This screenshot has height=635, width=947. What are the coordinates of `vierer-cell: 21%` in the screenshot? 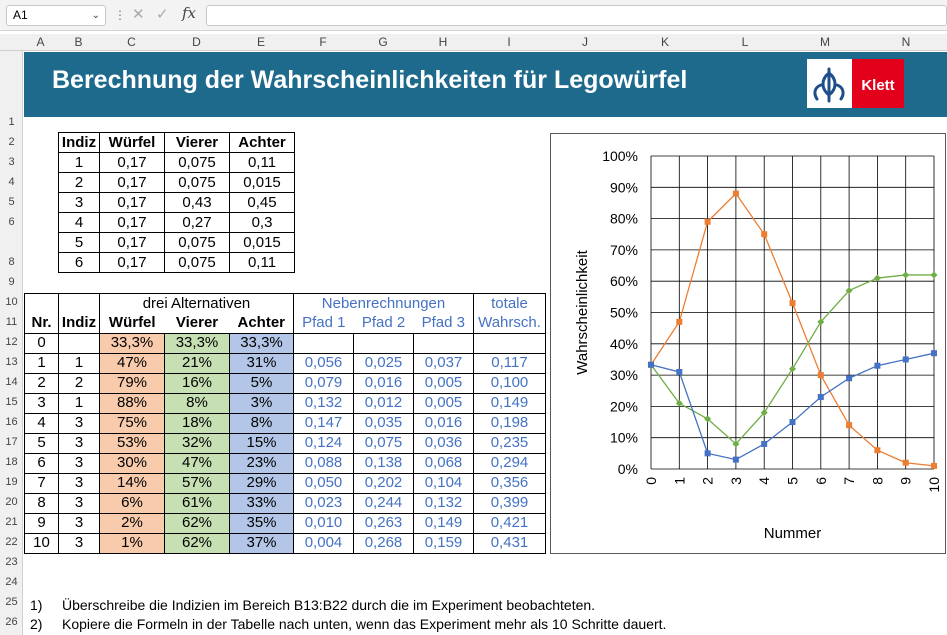 It's located at (197, 363).